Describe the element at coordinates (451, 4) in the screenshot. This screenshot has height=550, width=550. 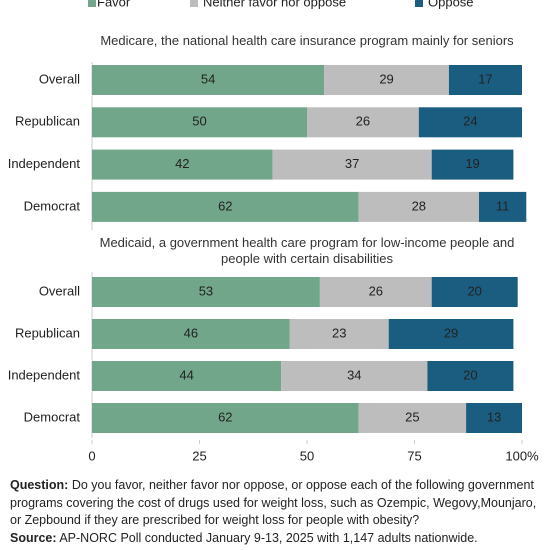
I see `legend-label: Oppose` at that location.